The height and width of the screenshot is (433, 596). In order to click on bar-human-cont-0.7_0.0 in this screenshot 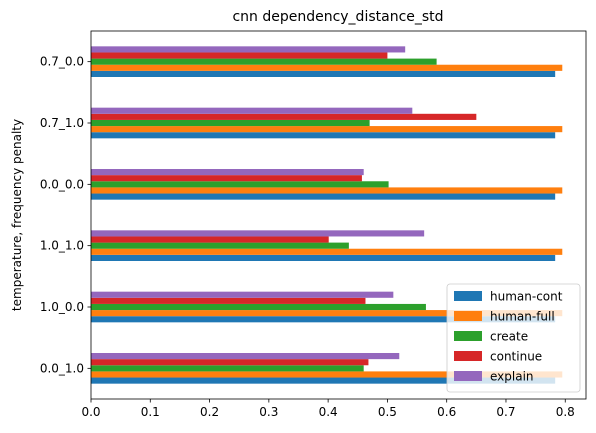, I will do `click(323, 73)`.